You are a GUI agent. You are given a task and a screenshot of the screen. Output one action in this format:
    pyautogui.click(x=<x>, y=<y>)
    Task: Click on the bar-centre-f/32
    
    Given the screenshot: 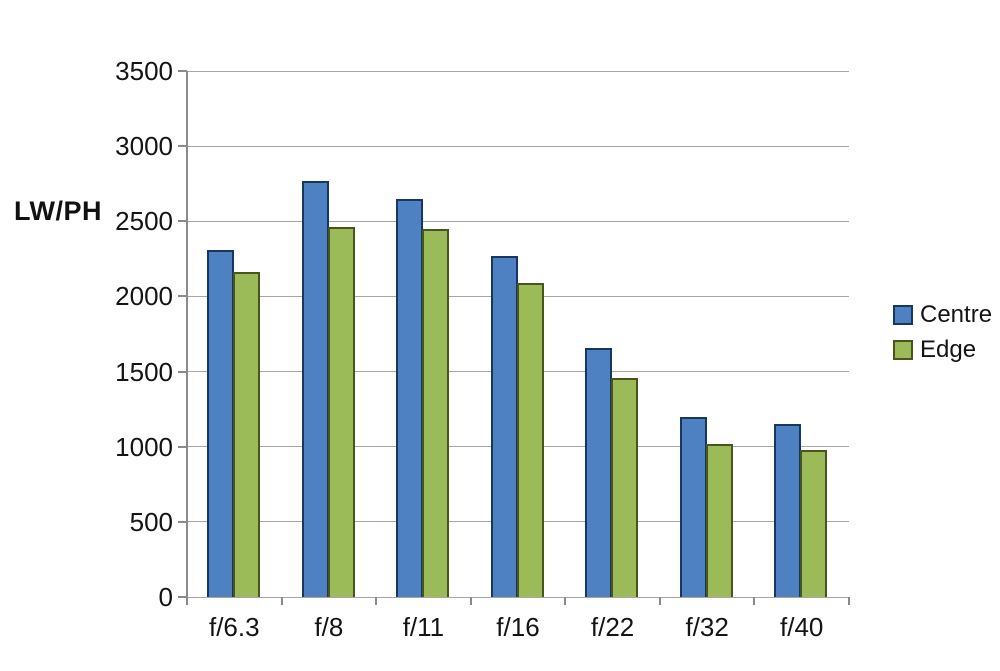 What is the action you would take?
    pyautogui.click(x=693, y=506)
    